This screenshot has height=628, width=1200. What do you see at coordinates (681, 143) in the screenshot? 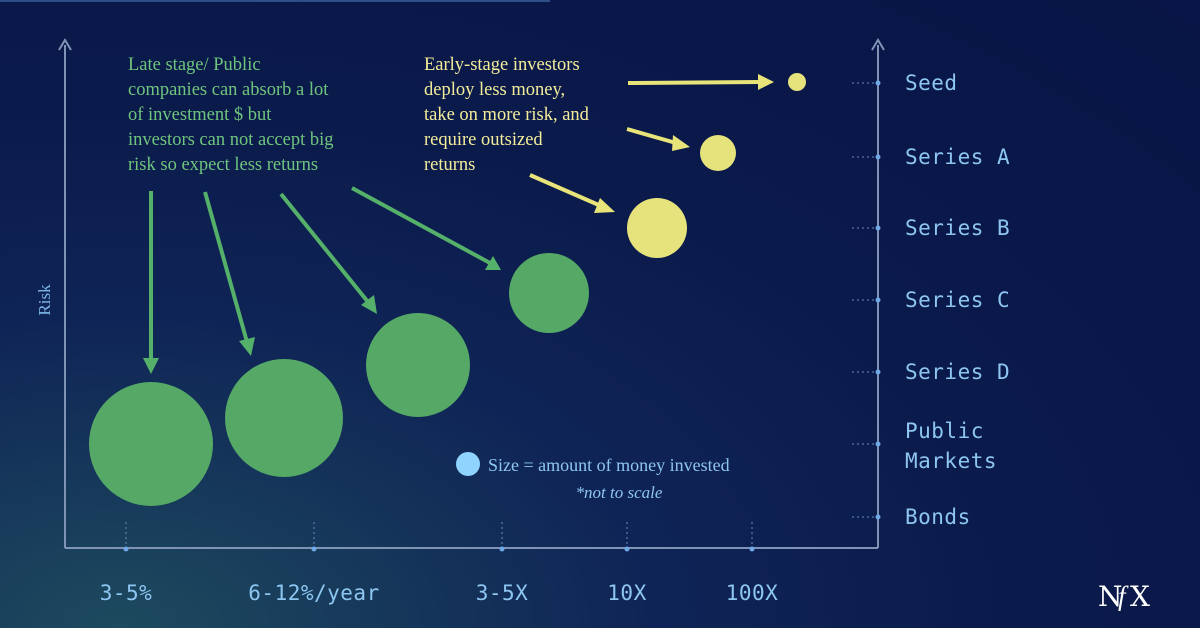
I see `arrow-head-series-a` at bounding box center [681, 143].